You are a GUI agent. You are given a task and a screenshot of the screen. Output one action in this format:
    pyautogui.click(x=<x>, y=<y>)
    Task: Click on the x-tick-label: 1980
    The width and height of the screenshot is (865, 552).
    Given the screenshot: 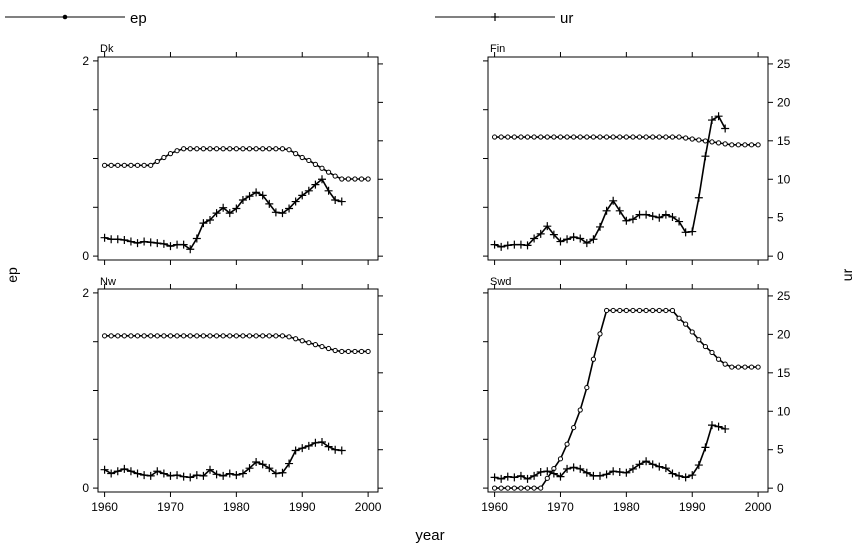 What is the action you would take?
    pyautogui.click(x=626, y=507)
    